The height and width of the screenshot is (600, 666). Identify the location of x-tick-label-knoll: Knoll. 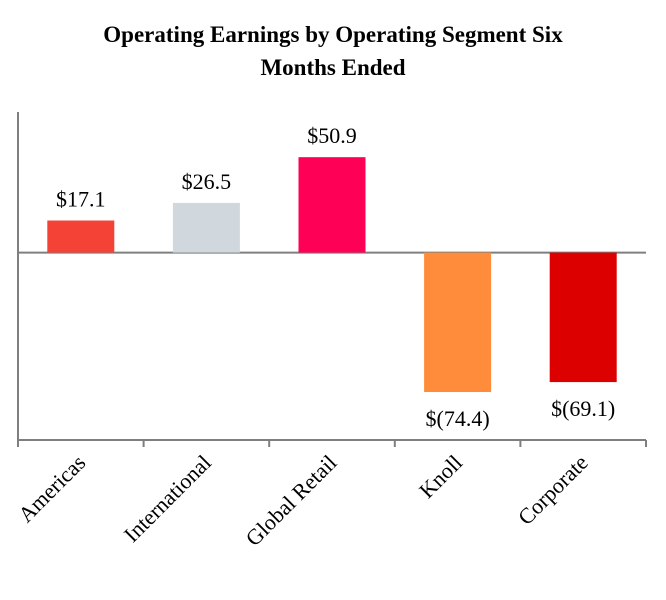
(440, 476).